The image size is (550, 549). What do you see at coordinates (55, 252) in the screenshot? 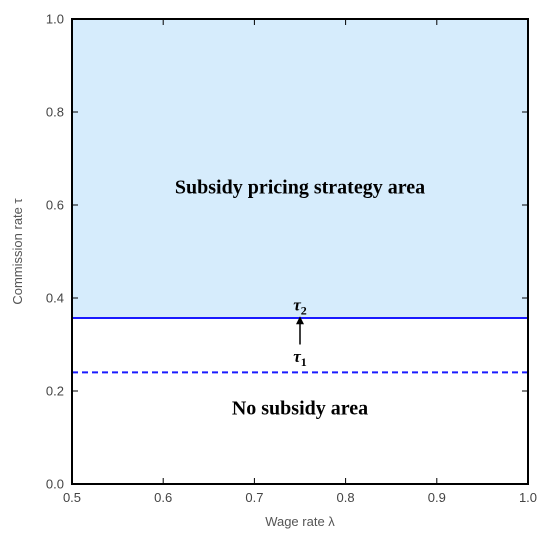
I see `y-tick-labels: 0.0 0.2 0.4 0.6 0.8 1.0` at bounding box center [55, 252].